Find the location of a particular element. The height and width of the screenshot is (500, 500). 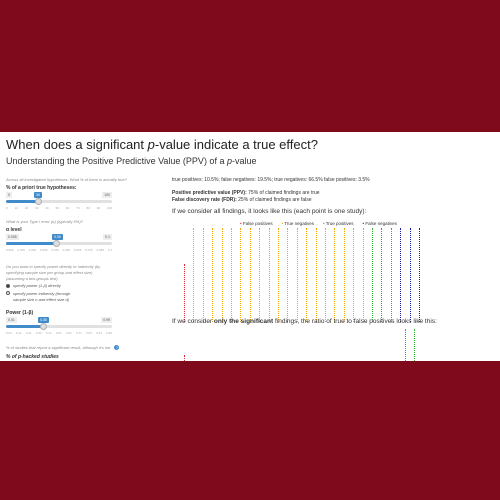

prior-tick-label: 20 is located at coordinates (26, 208).